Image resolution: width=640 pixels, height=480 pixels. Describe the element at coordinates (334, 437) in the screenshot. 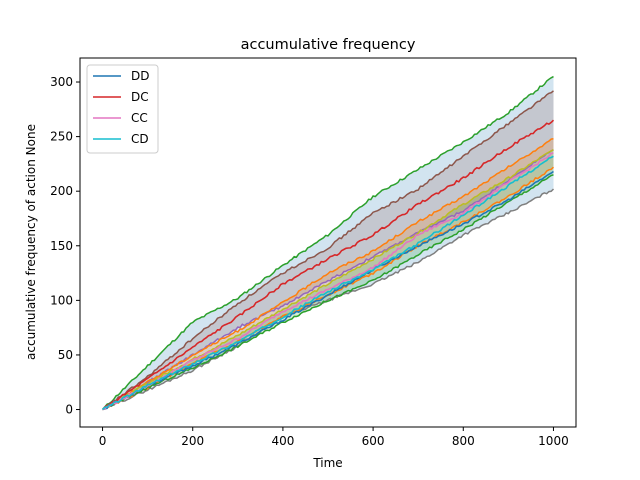

I see `x-axis-ticks: 0 200 400 600 800 1000` at that location.